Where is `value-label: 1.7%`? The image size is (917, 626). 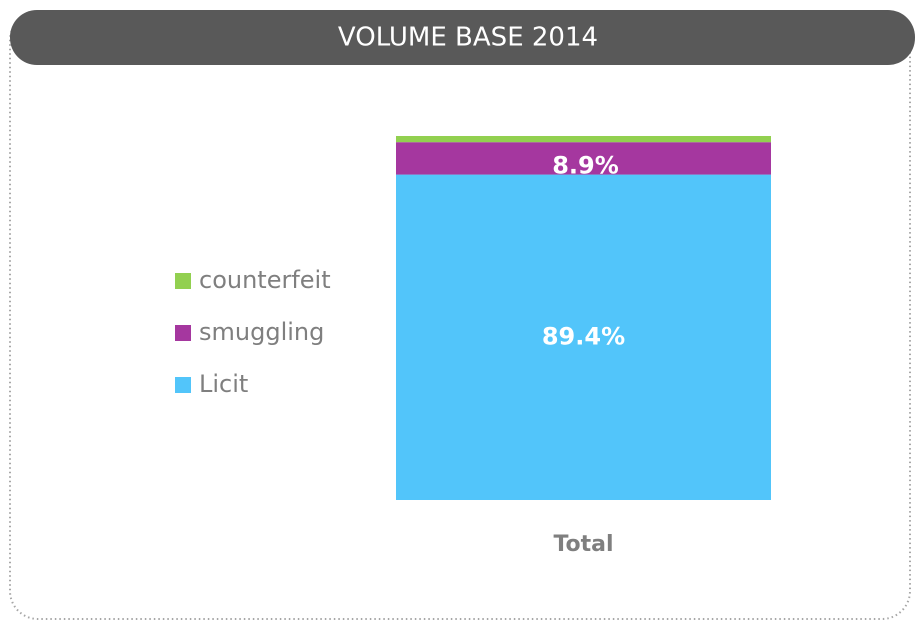
value-label: 1.7% is located at coordinates (695, 126).